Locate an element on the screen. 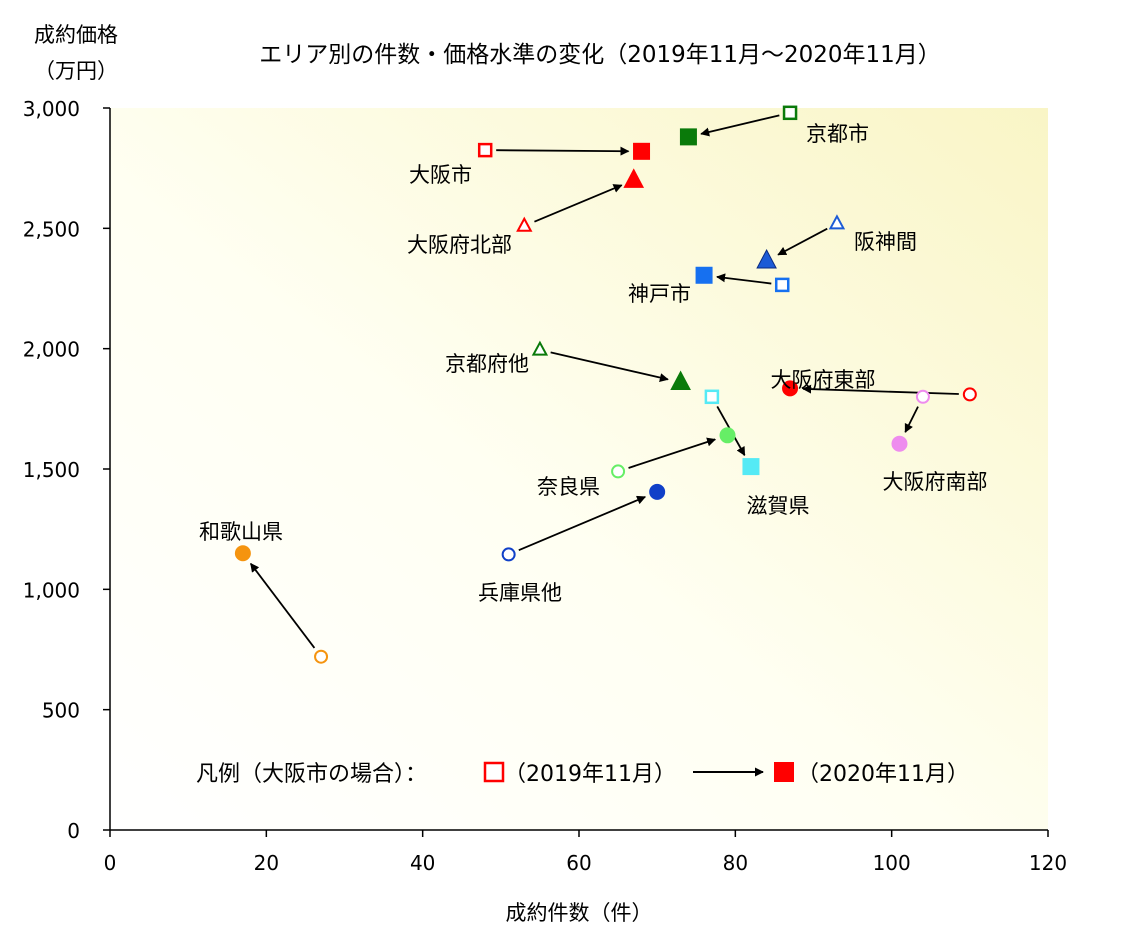 The width and height of the screenshot is (1136, 944). legend: 凡例（大阪市の場合）： （2019年11月） （2020年11月） is located at coordinates (582, 774).